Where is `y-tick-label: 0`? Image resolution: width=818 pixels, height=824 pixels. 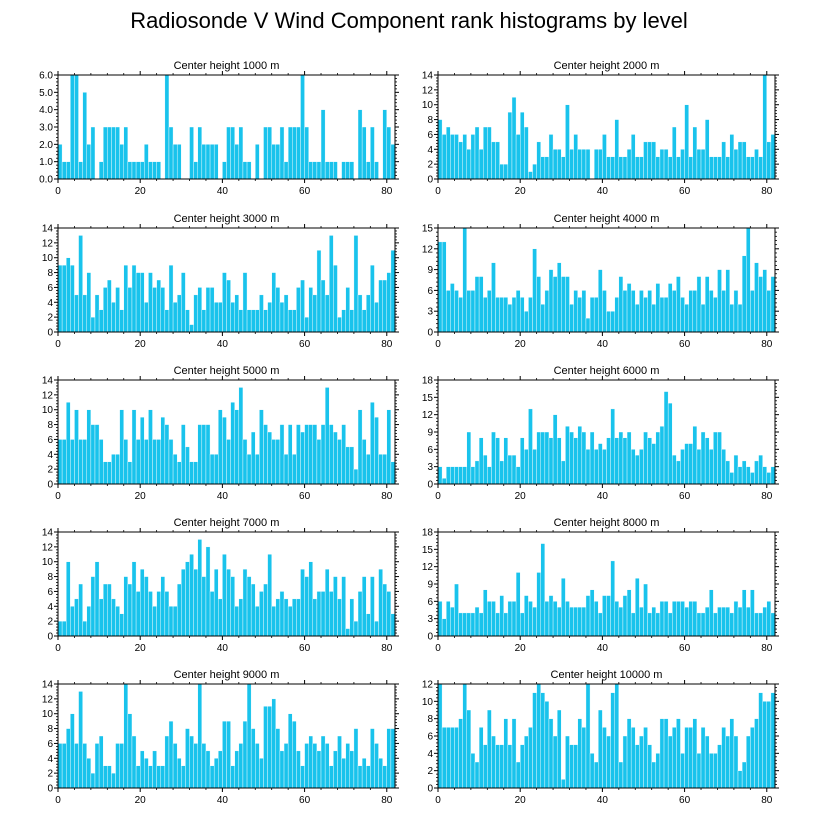
y-tick-label: 0 is located at coordinates (430, 637).